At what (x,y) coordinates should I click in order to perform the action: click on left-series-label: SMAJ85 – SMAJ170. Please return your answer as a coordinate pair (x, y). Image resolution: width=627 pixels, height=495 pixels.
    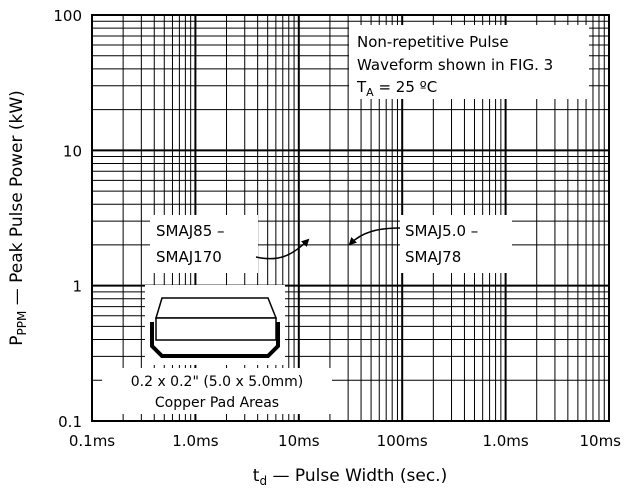
    Looking at the image, I should click on (230, 244).